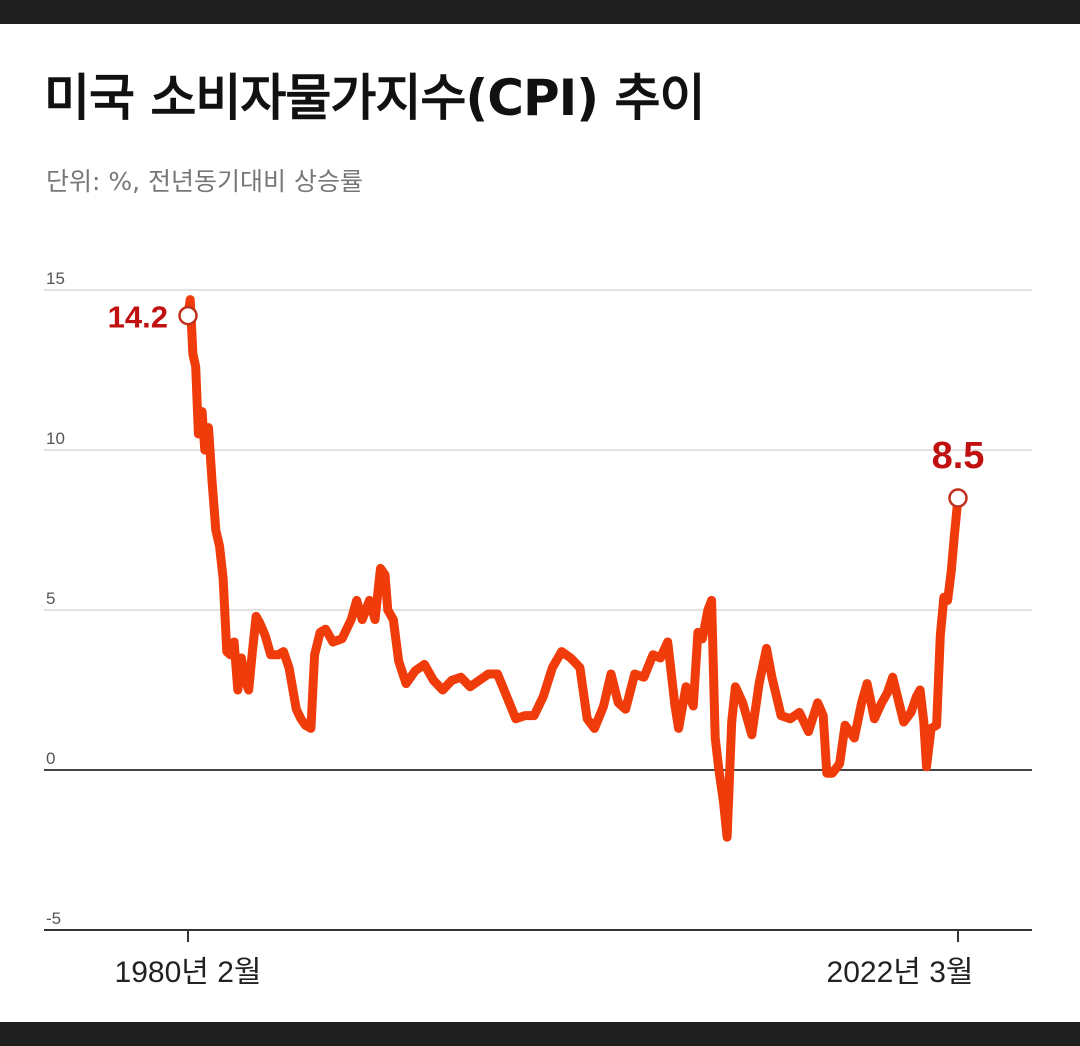 The height and width of the screenshot is (1046, 1080). What do you see at coordinates (540, 12) in the screenshot?
I see `top-bar` at bounding box center [540, 12].